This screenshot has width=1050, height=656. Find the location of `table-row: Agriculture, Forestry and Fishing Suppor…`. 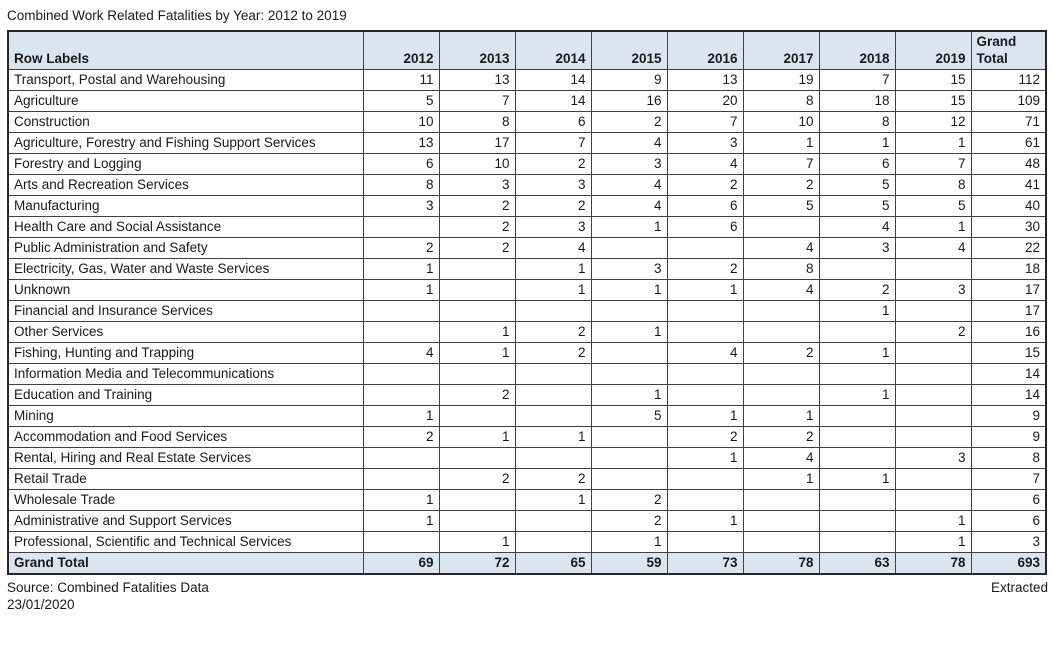

table-row: Agriculture, Forestry and Fishing Suppor… is located at coordinates (527, 143).